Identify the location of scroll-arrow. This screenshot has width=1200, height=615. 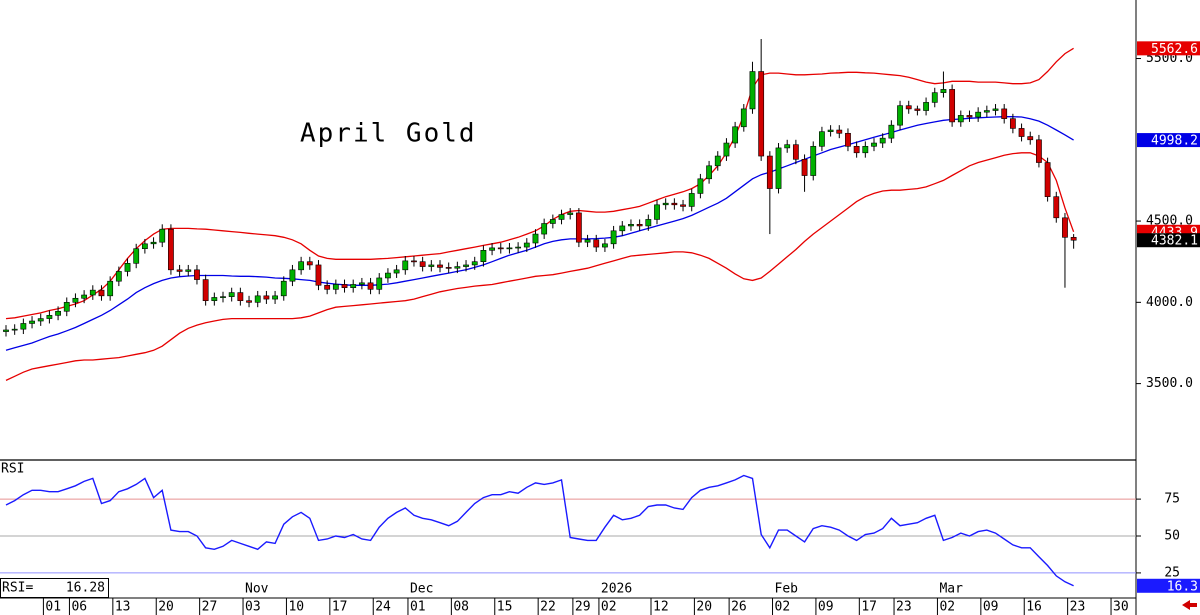
(1189, 605).